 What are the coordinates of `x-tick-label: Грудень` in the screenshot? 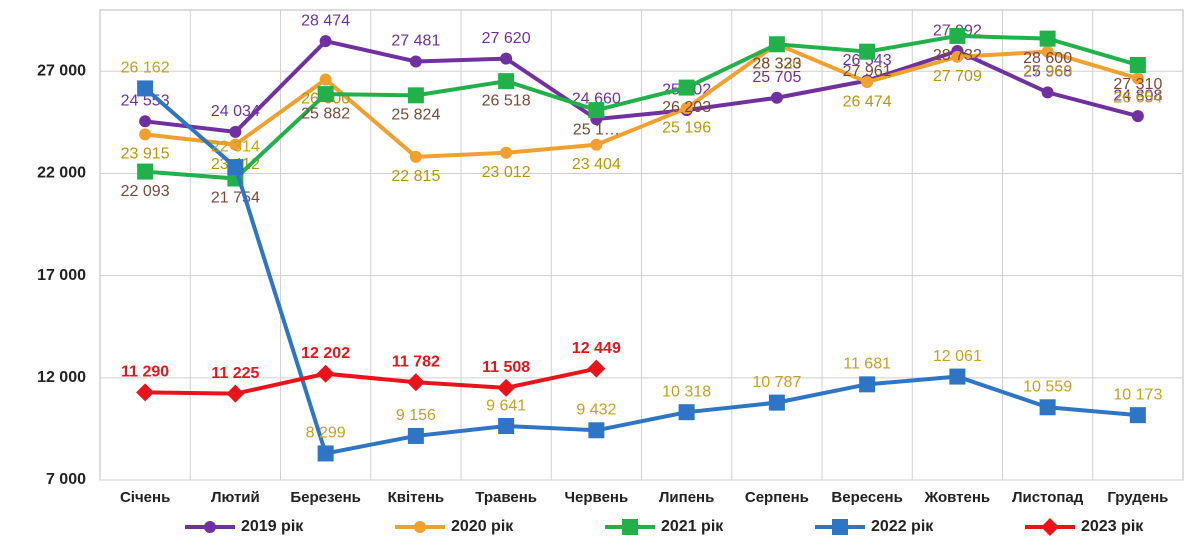 It's located at (1137, 497).